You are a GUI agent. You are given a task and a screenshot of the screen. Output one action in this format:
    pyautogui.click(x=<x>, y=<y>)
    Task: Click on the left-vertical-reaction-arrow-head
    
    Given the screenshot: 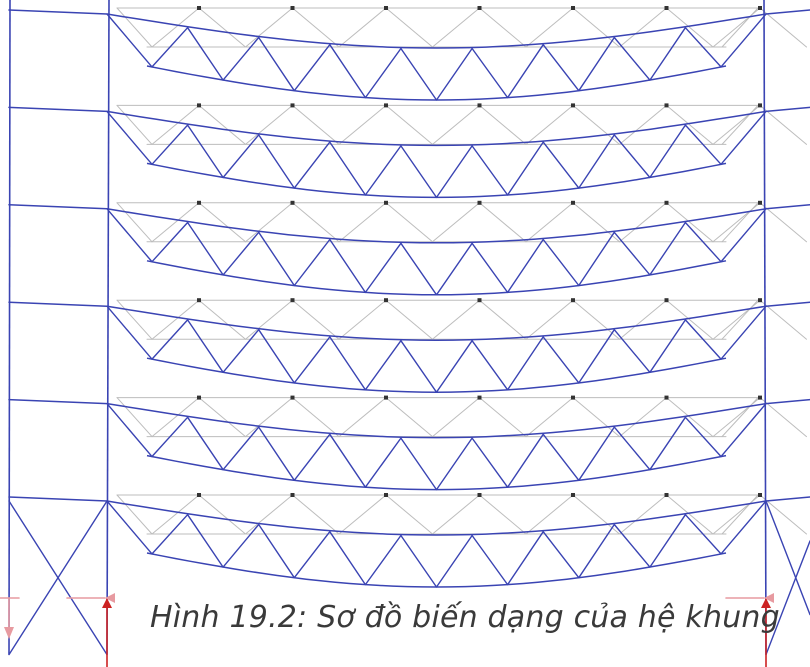 What is the action you would take?
    pyautogui.click(x=107, y=603)
    